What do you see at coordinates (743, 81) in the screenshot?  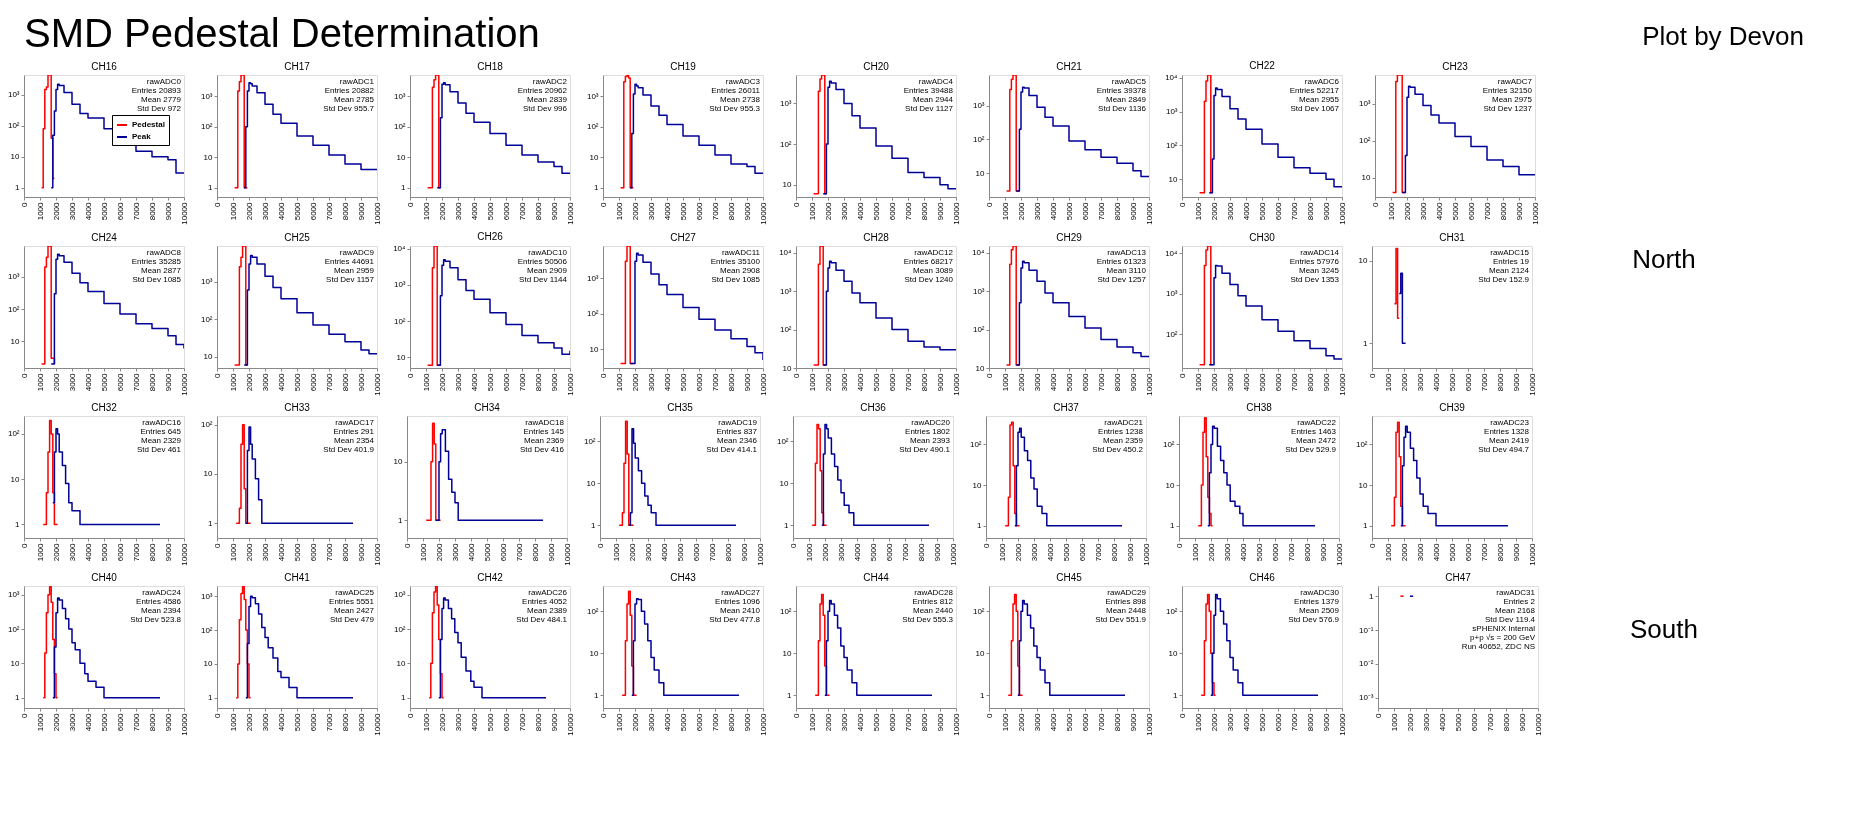 I see `annotation: rawADC3` at bounding box center [743, 81].